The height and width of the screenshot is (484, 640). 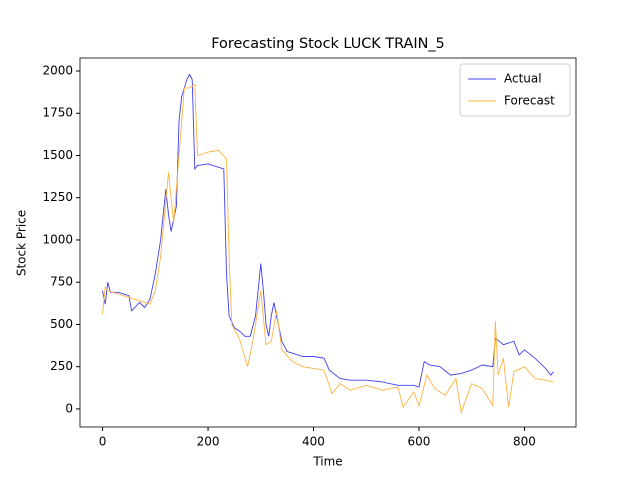 I want to click on y-tick-label: 2000, so click(x=57, y=71).